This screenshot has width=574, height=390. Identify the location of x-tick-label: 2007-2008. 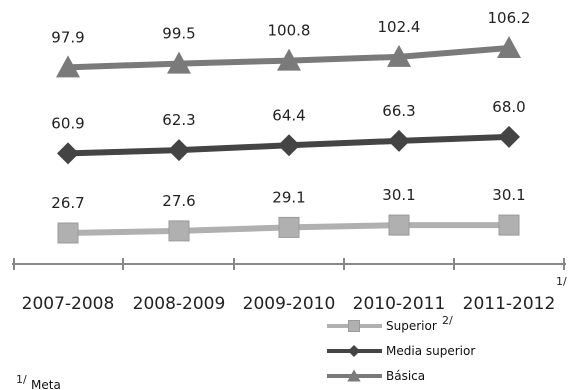
(68, 304).